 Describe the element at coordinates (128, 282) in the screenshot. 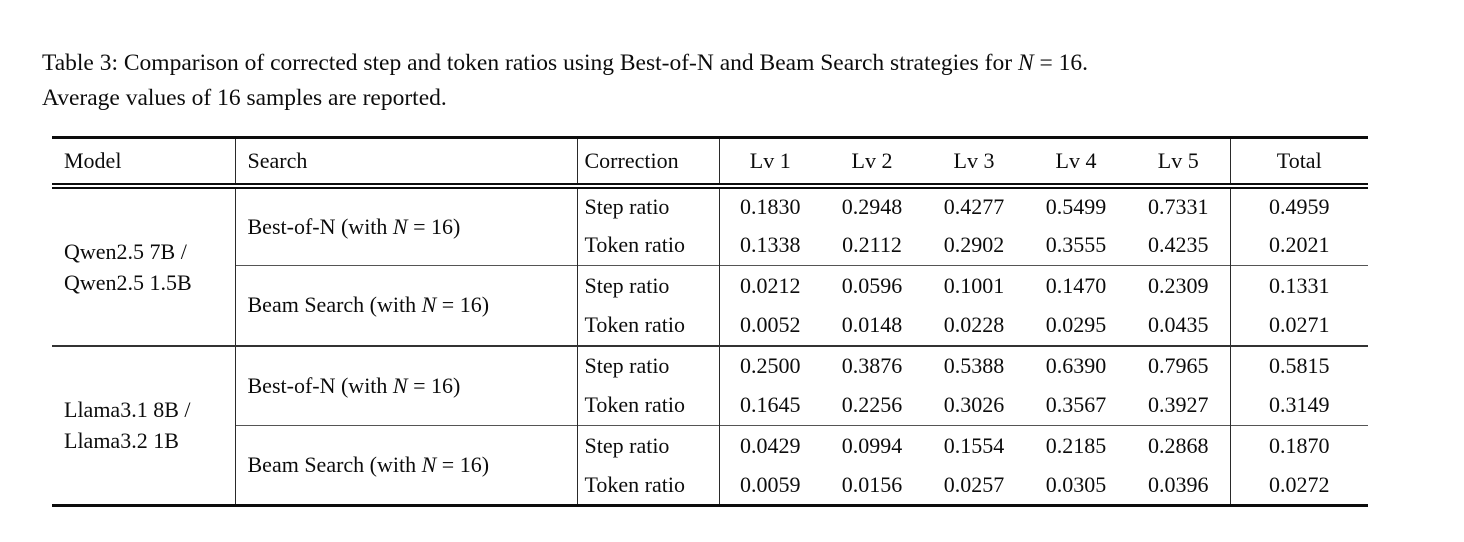

I see `model-line2: Qwen2.5 1.5B` at that location.